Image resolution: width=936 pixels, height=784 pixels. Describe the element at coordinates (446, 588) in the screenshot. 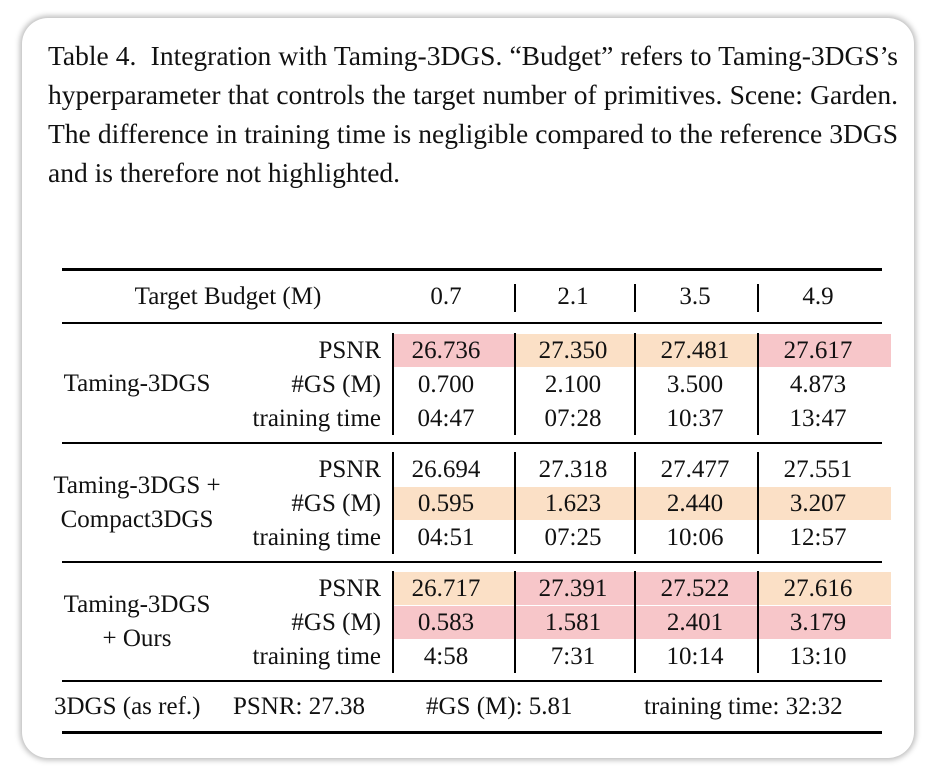

I see `table-cell: 26.717` at that location.